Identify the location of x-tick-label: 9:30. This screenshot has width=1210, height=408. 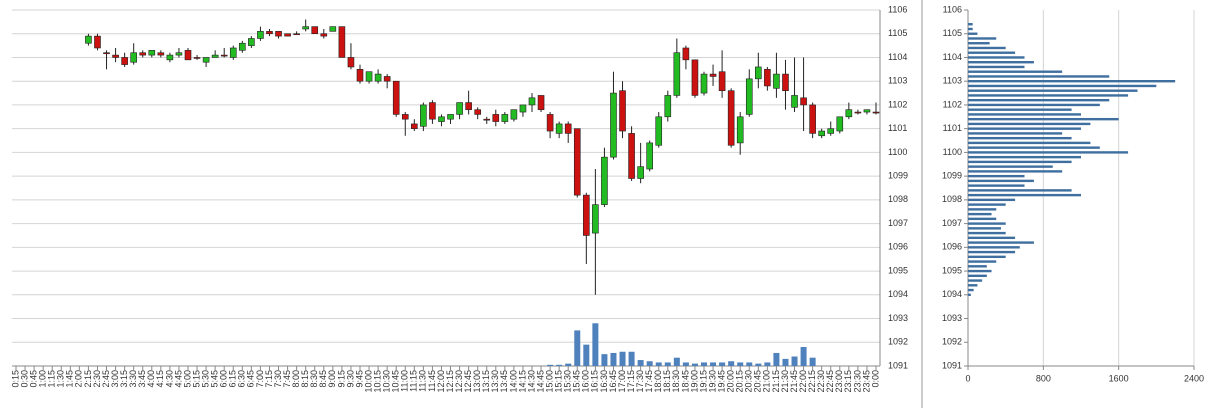
(350, 379).